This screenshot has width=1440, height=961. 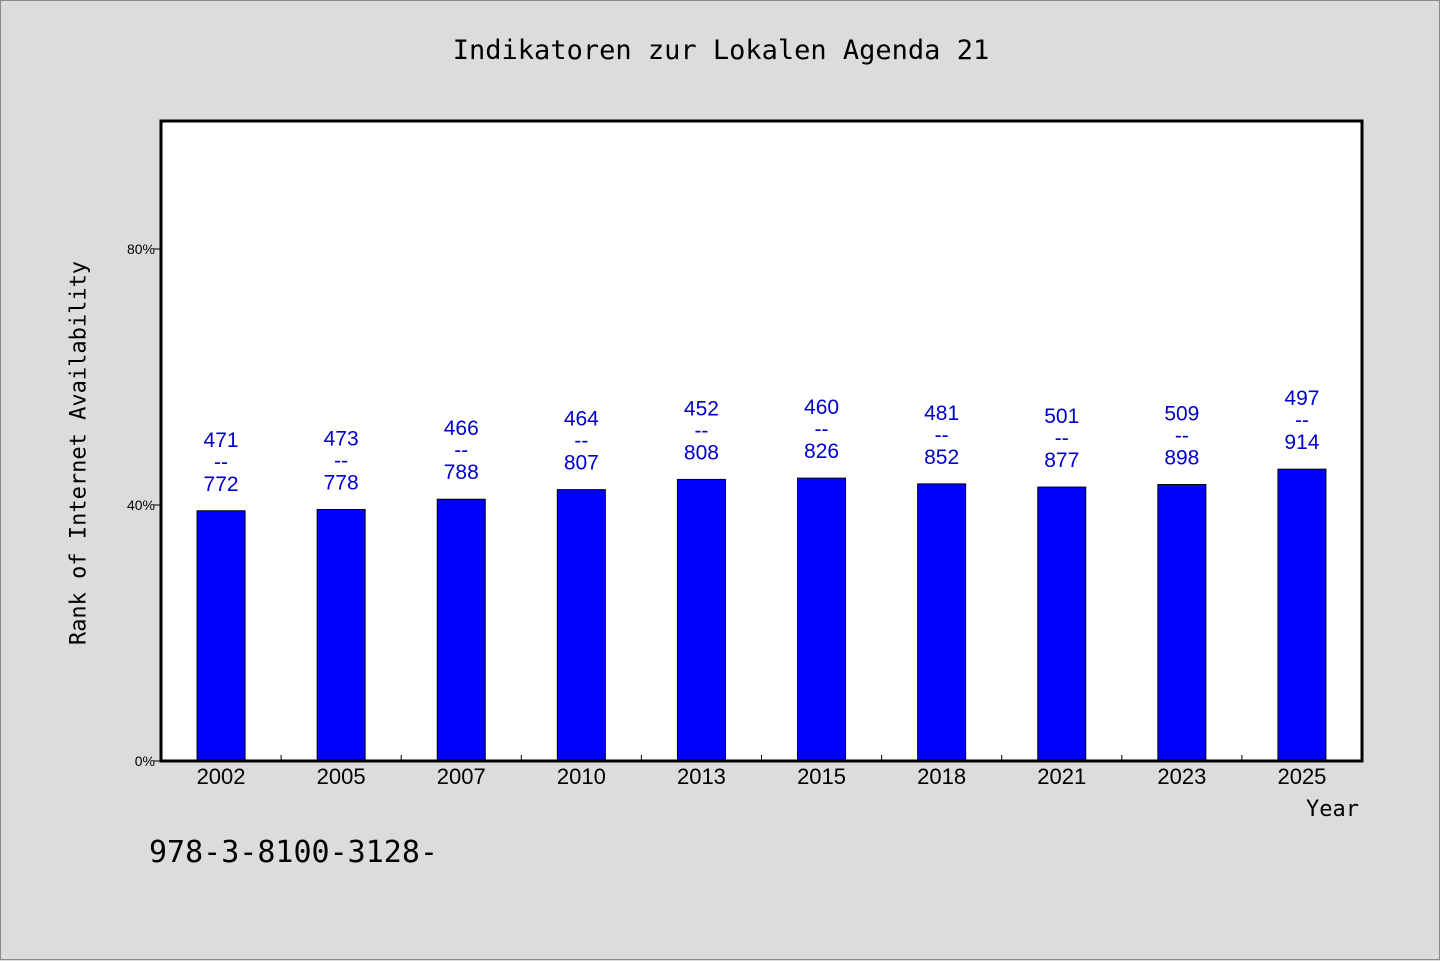 What do you see at coordinates (1332, 809) in the screenshot?
I see `x-axis-title: Year` at bounding box center [1332, 809].